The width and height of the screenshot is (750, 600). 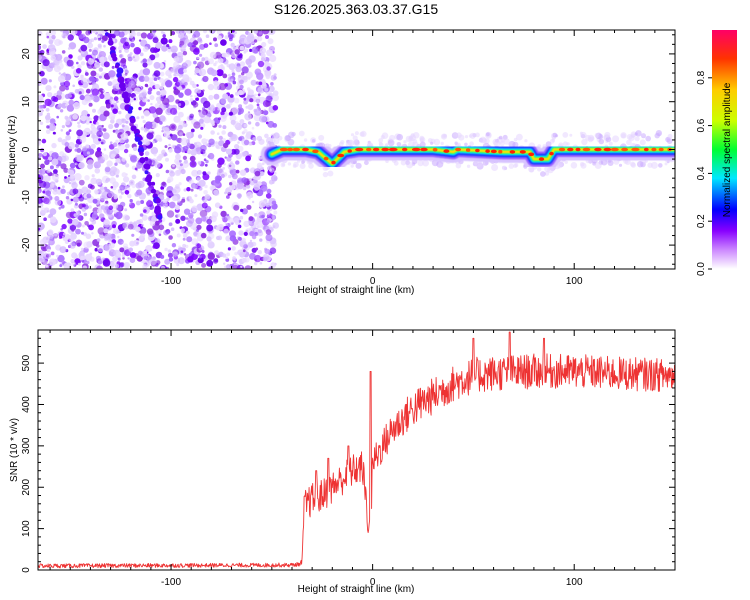 What do you see at coordinates (26, 404) in the screenshot?
I see `y-tick-label: 400` at bounding box center [26, 404].